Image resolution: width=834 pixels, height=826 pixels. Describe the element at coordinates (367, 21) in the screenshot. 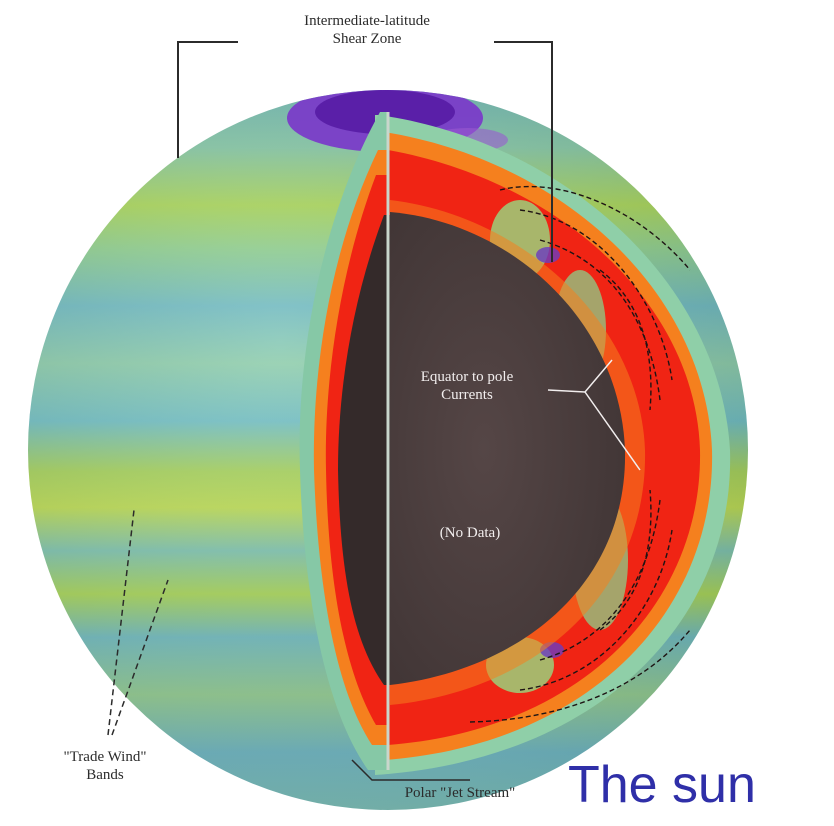

I see `shear-zone-label-line1: Intermediate-latitude` at that location.